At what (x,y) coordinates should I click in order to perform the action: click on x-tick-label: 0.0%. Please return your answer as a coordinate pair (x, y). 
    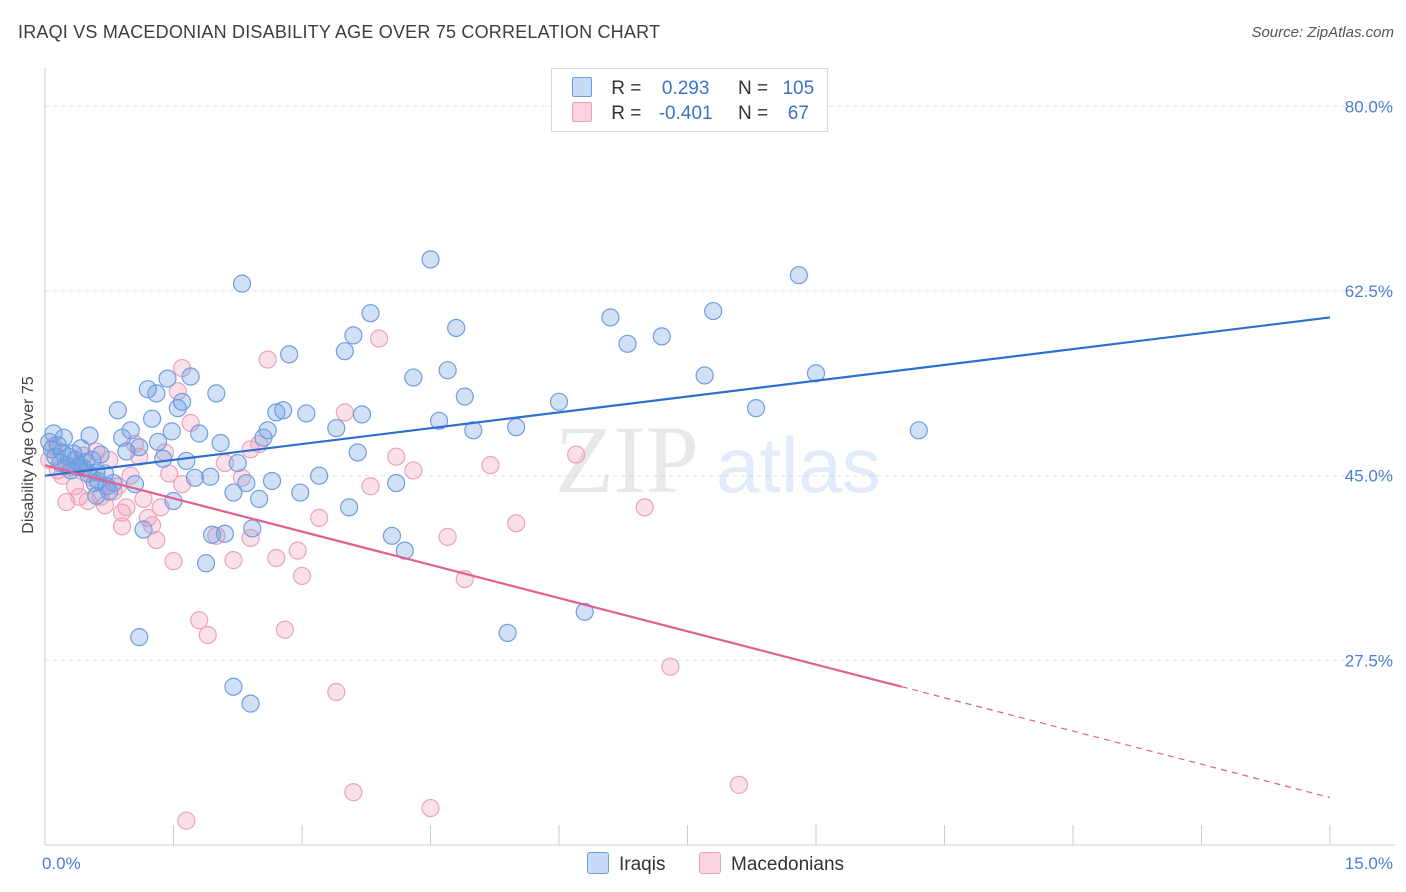
    Looking at the image, I should click on (61, 863).